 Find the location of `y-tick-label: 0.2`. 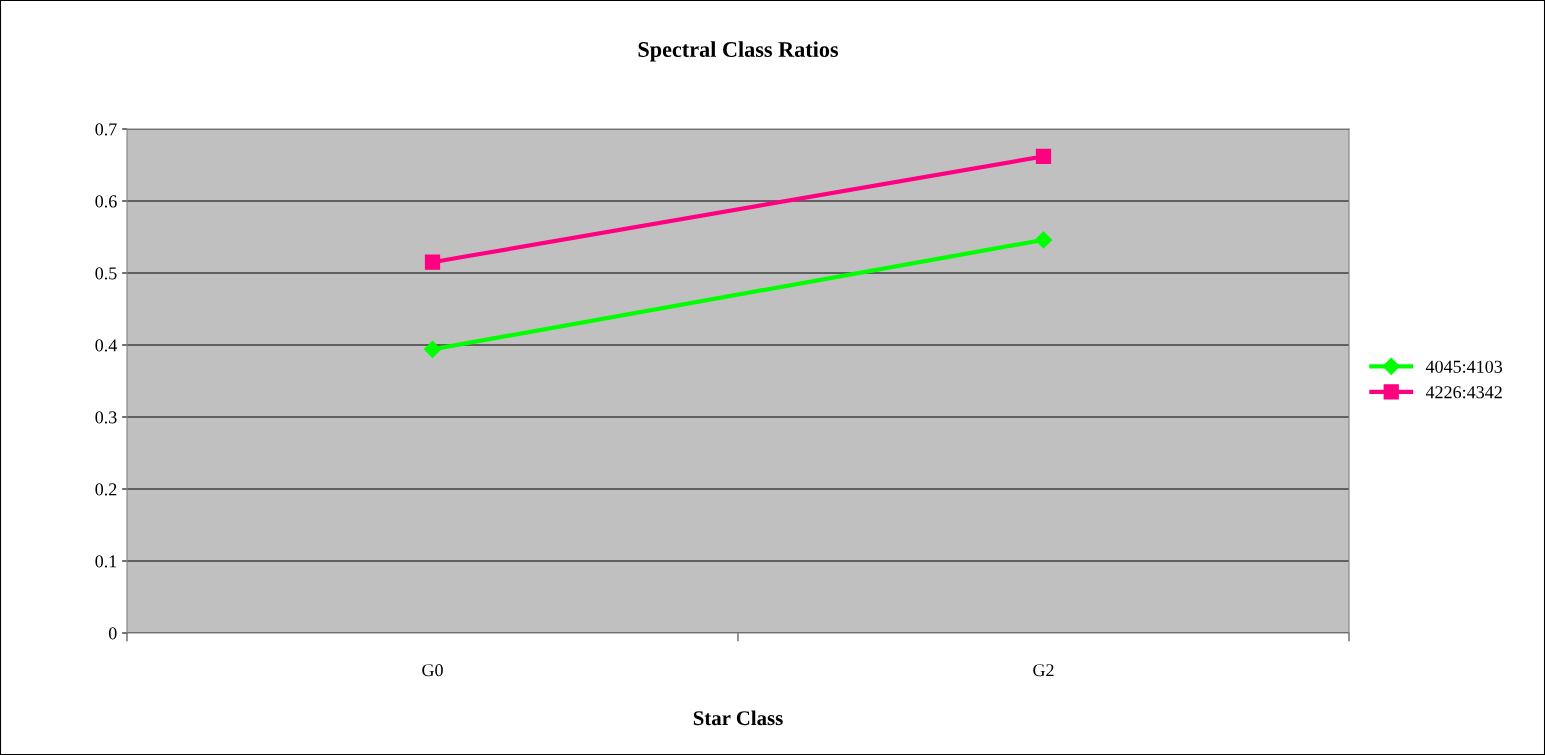

y-tick-label: 0.2 is located at coordinates (106, 489).